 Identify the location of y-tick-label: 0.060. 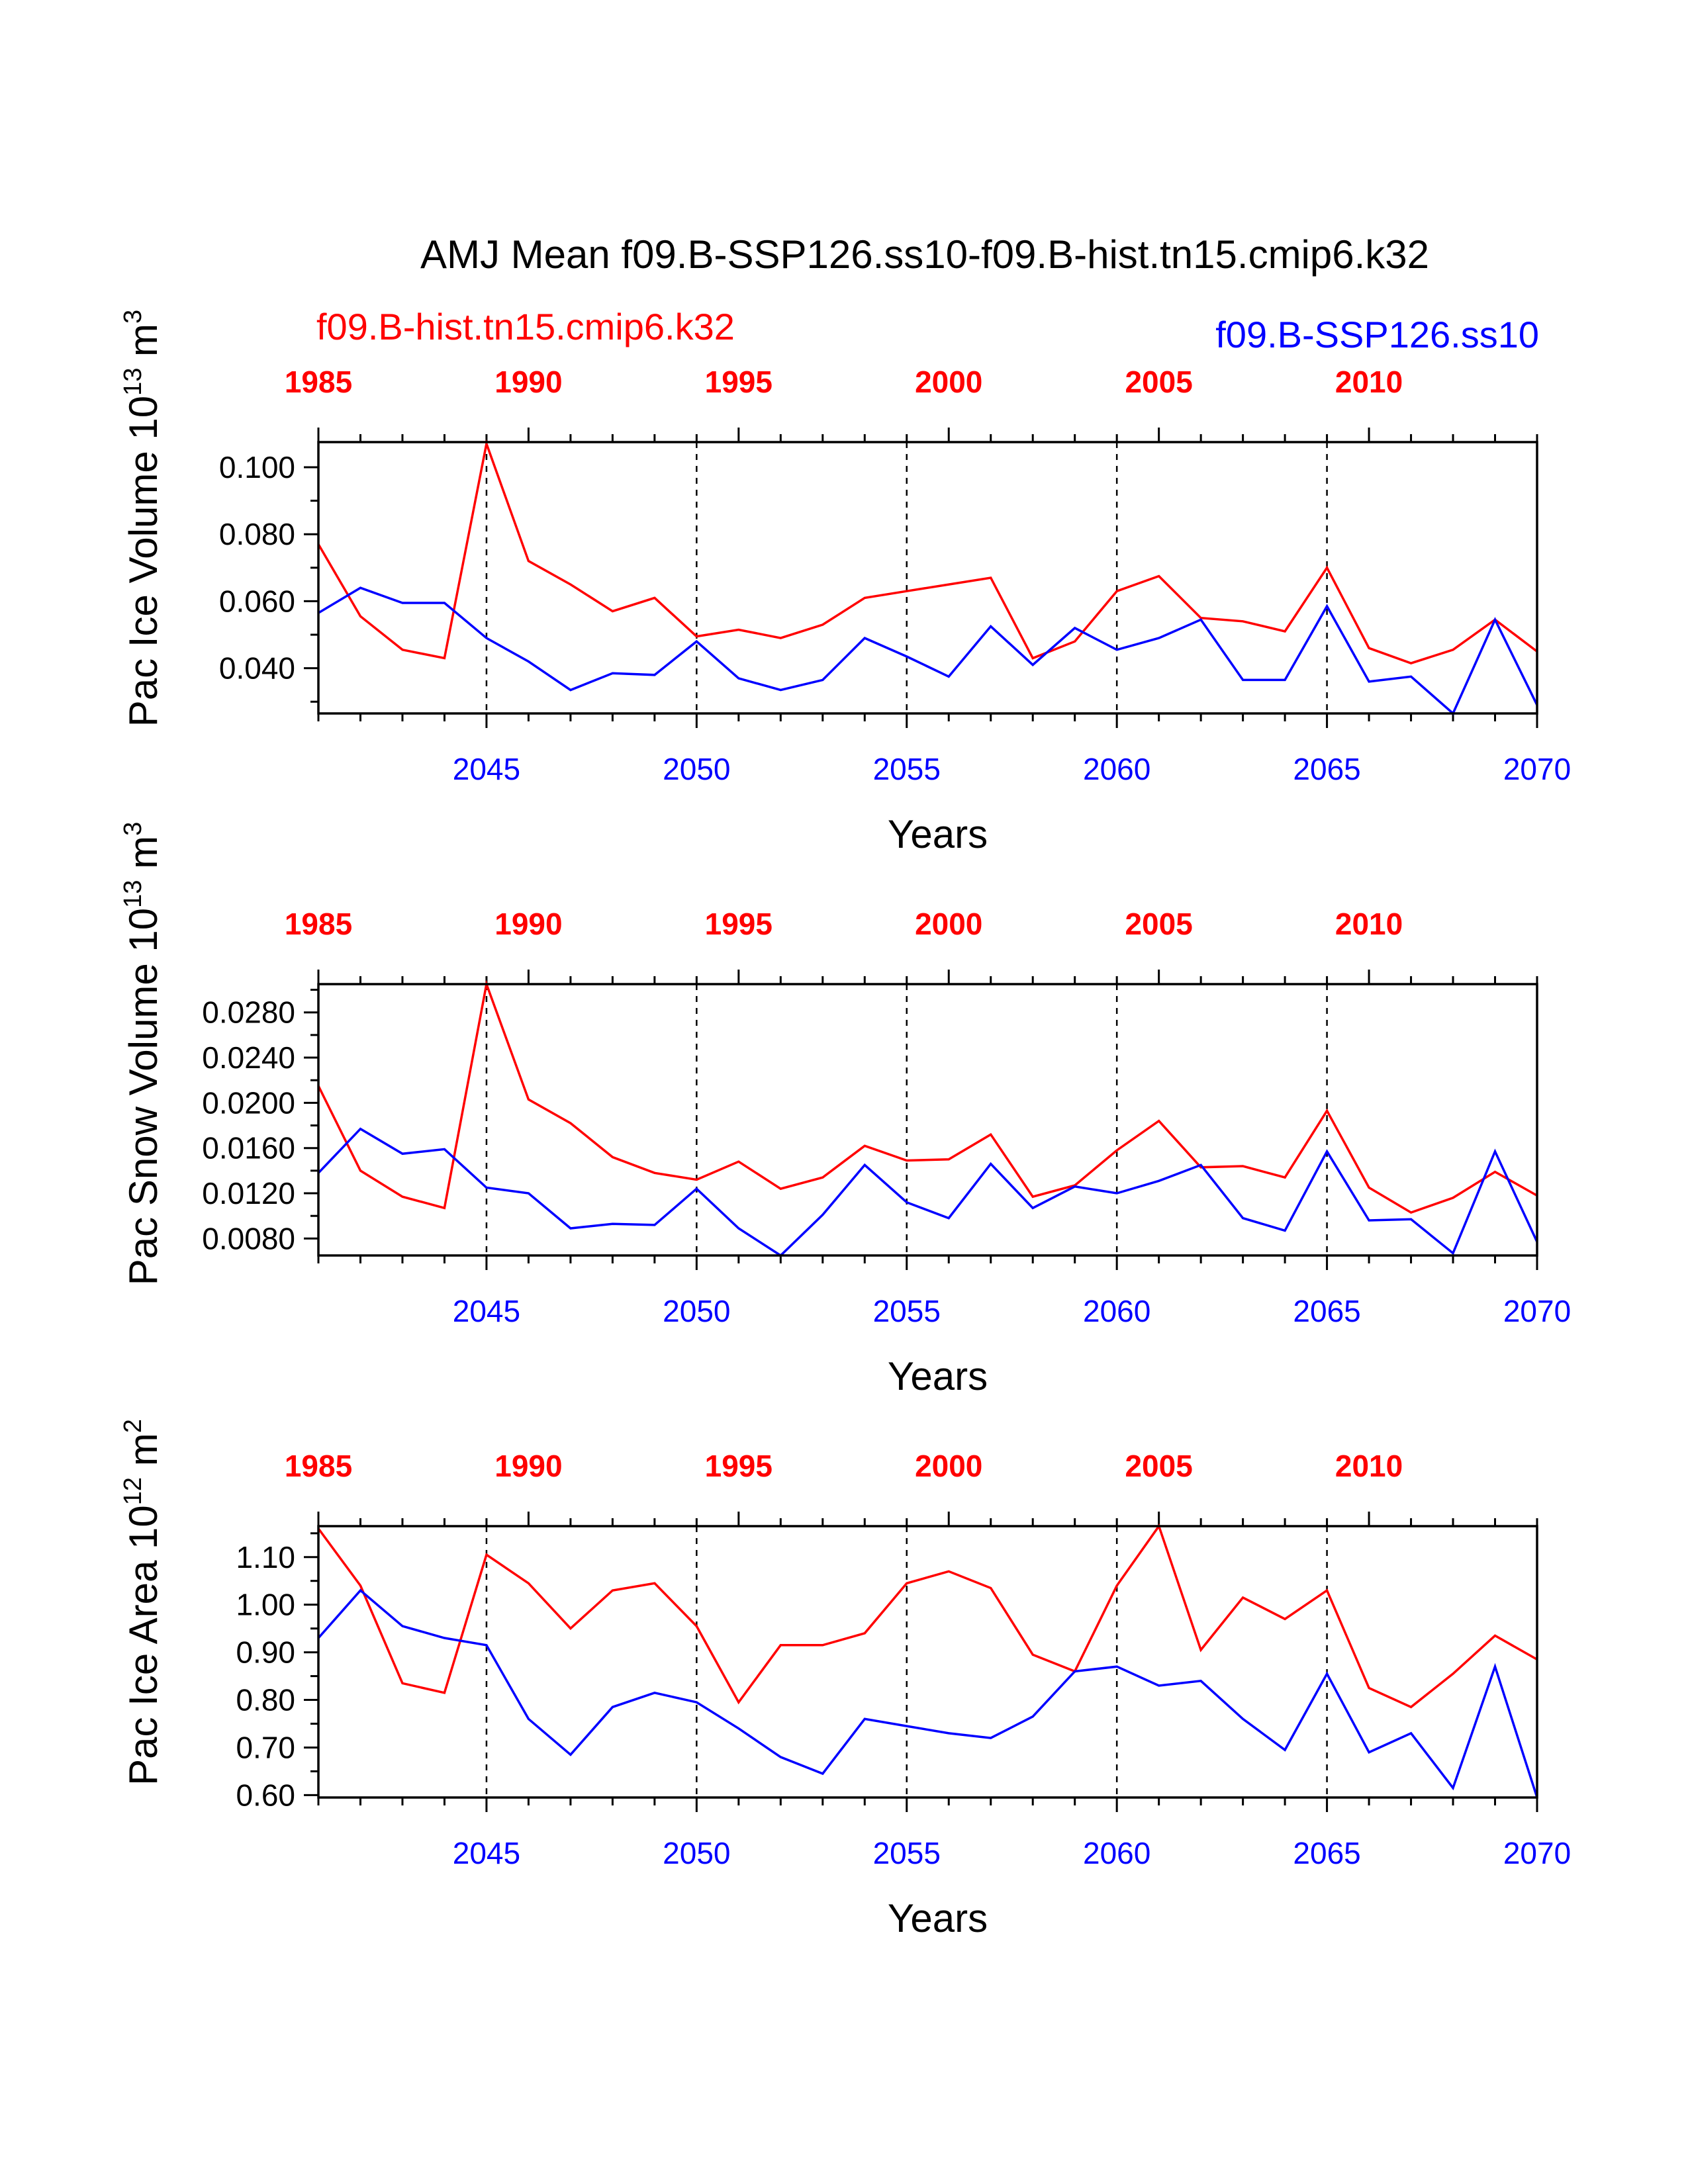
(257, 601).